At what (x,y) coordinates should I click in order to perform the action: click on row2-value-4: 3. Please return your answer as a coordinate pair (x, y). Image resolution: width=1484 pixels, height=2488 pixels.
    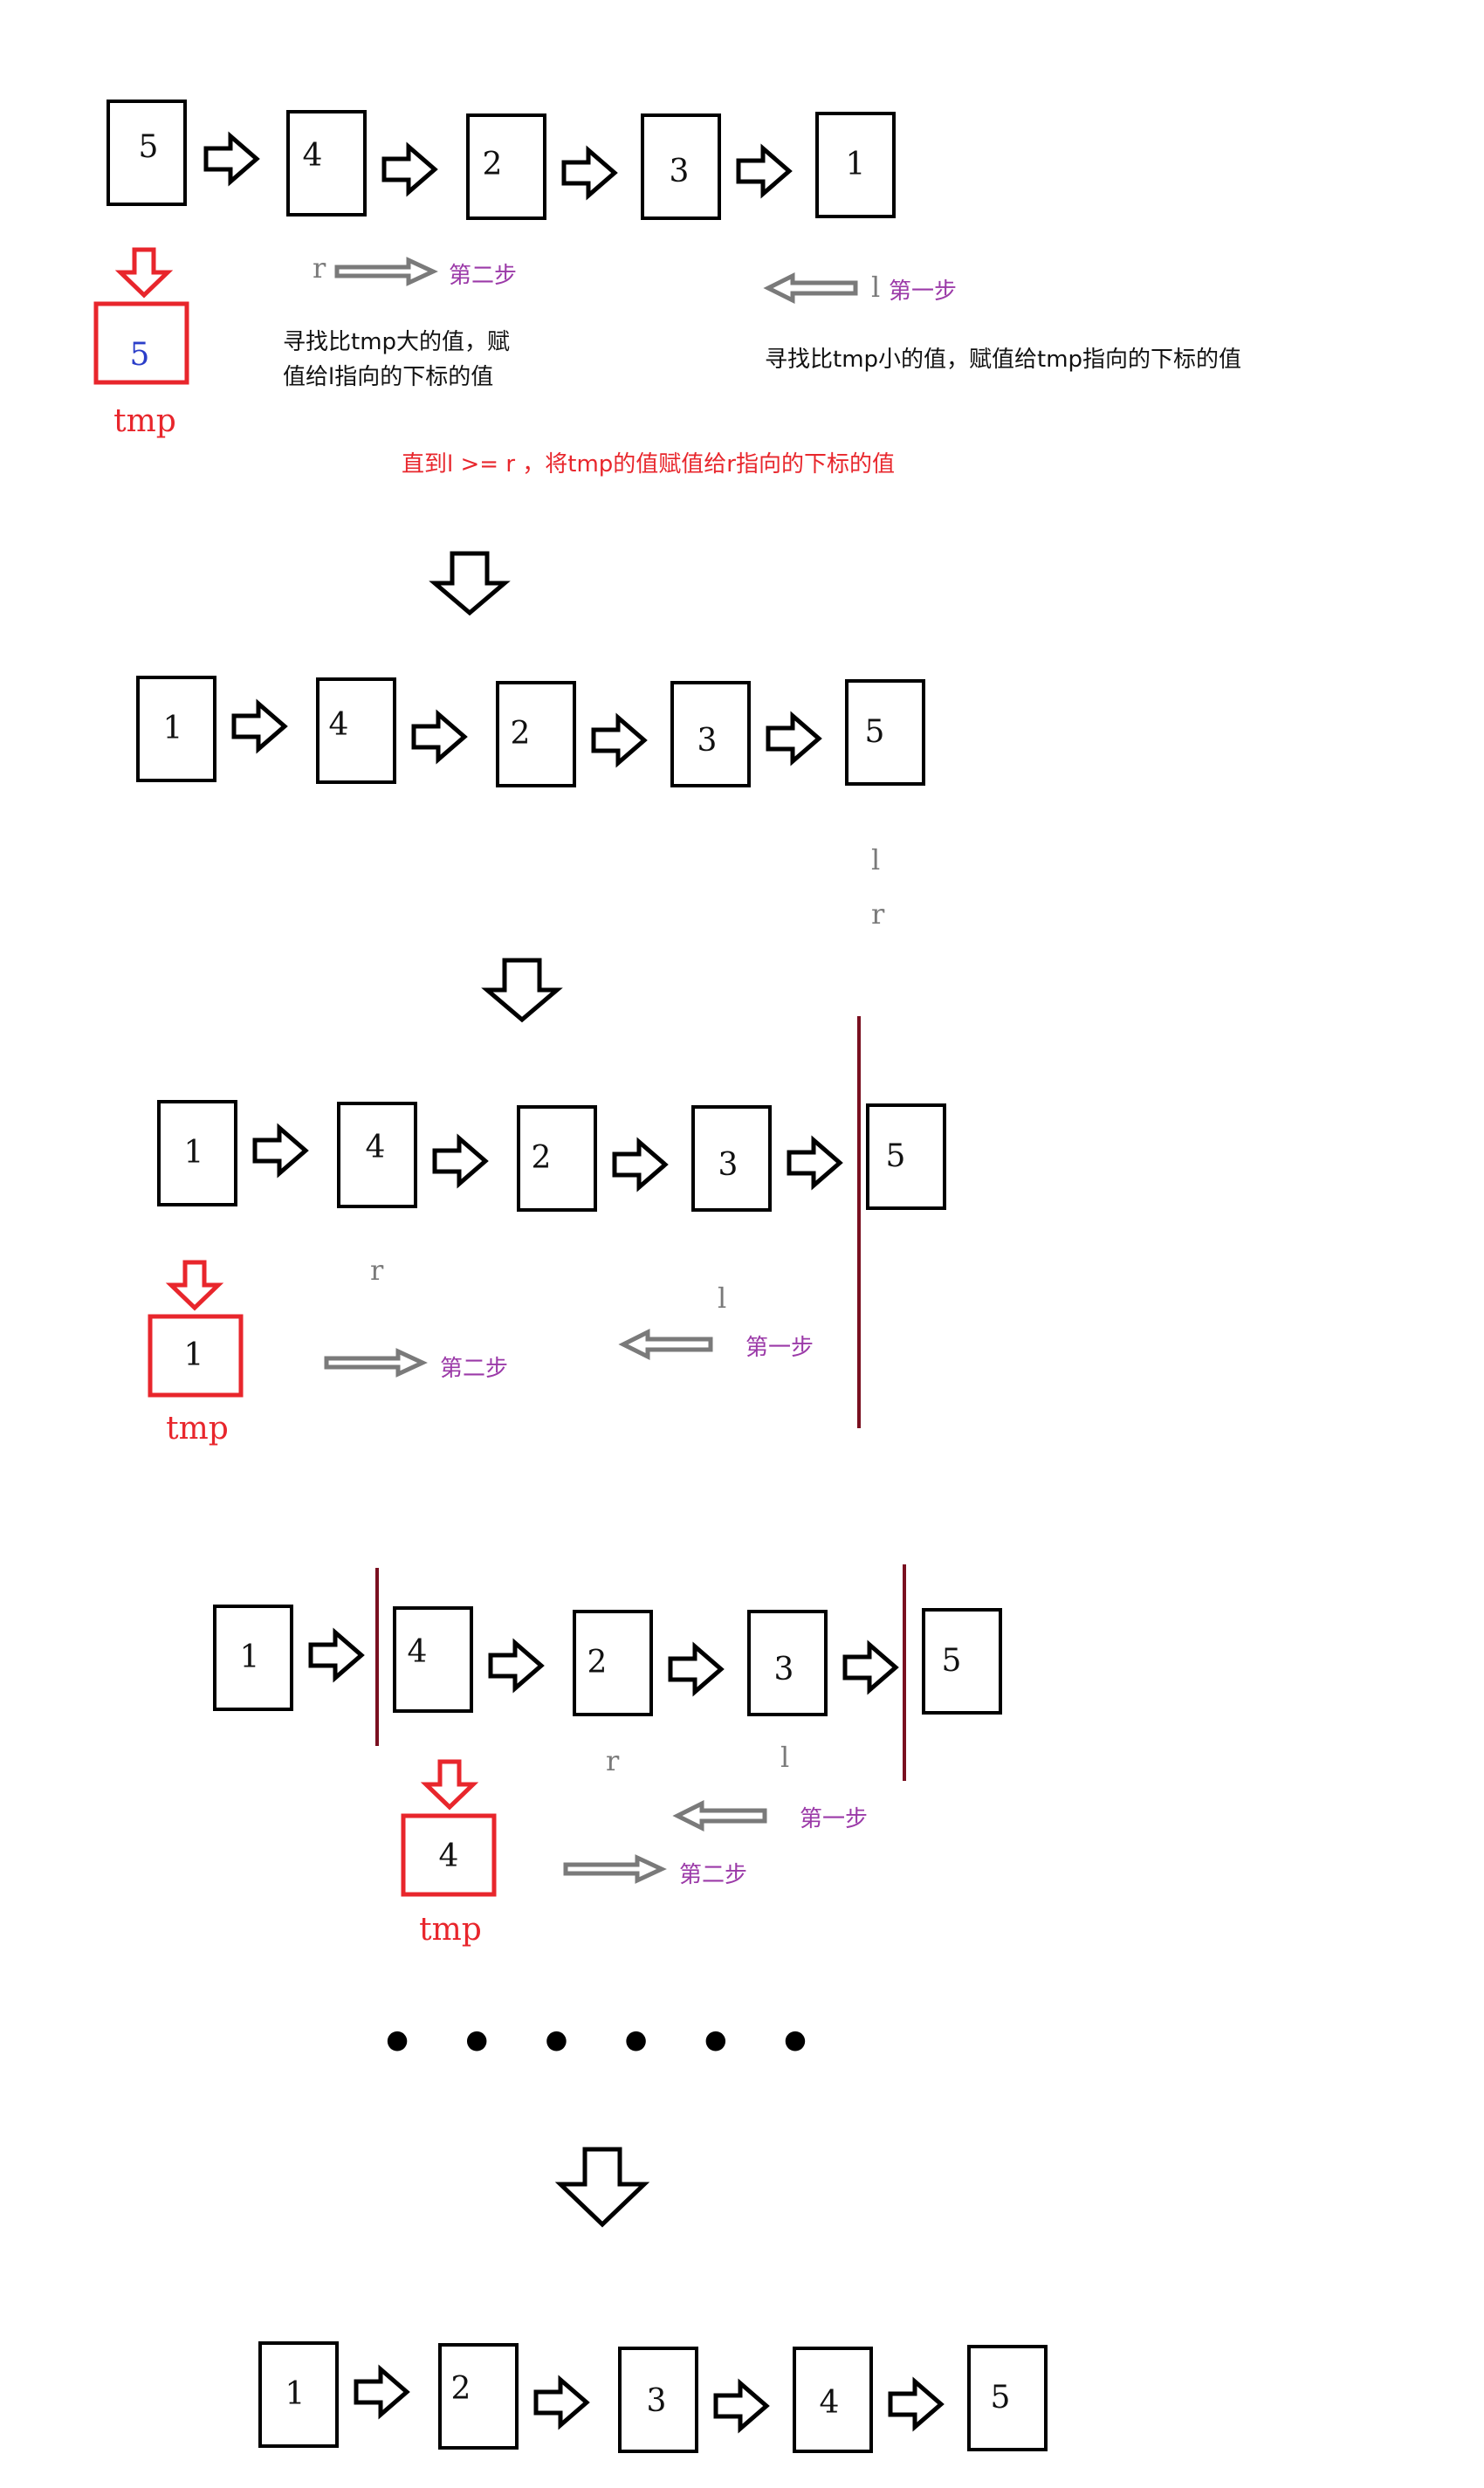
    Looking at the image, I should click on (707, 741).